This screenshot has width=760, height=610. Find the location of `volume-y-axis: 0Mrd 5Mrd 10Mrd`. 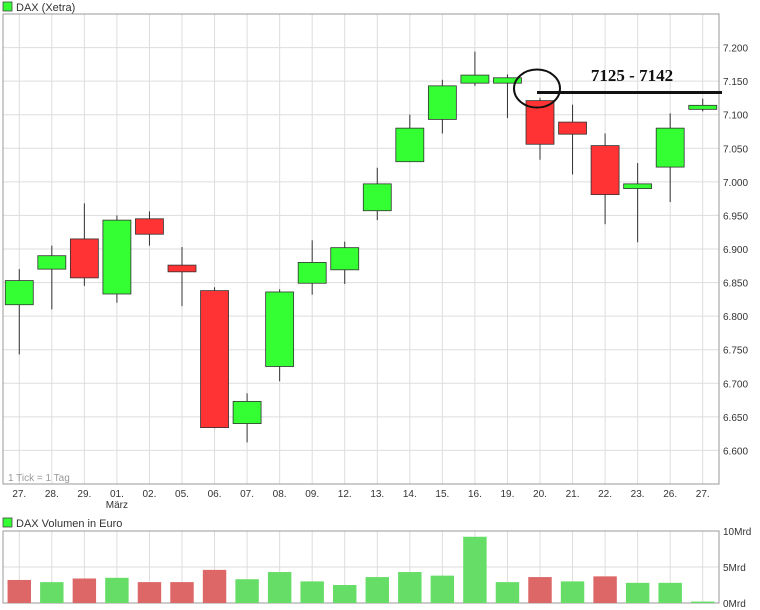

volume-y-axis: 0Mrd 5Mrd 10Mrd is located at coordinates (737, 568).